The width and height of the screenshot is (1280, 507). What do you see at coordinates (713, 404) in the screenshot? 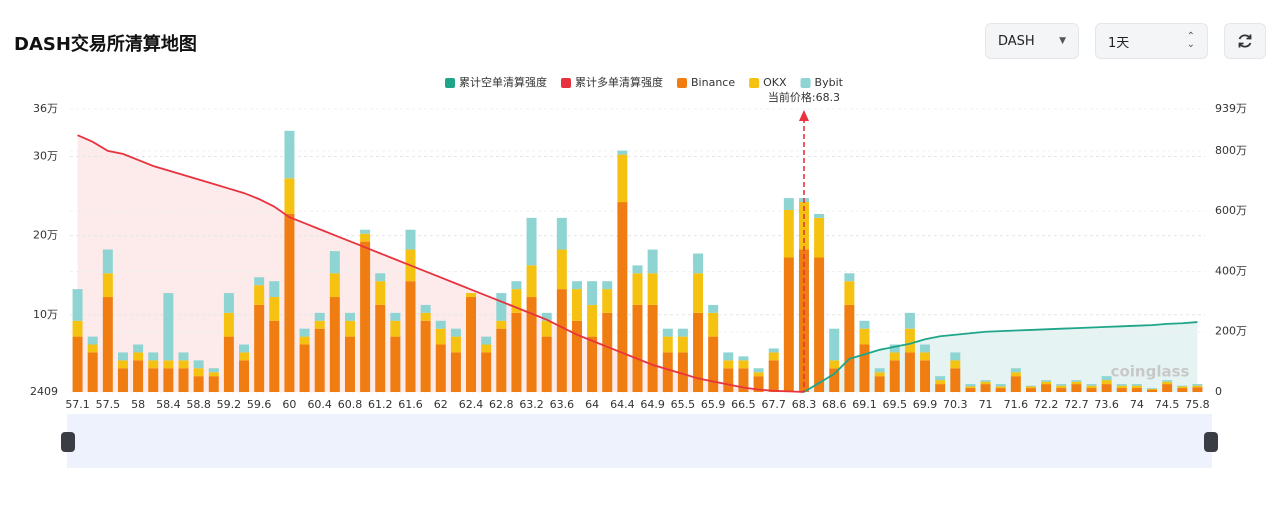
I see `x-tick-label: 65.9` at bounding box center [713, 404].